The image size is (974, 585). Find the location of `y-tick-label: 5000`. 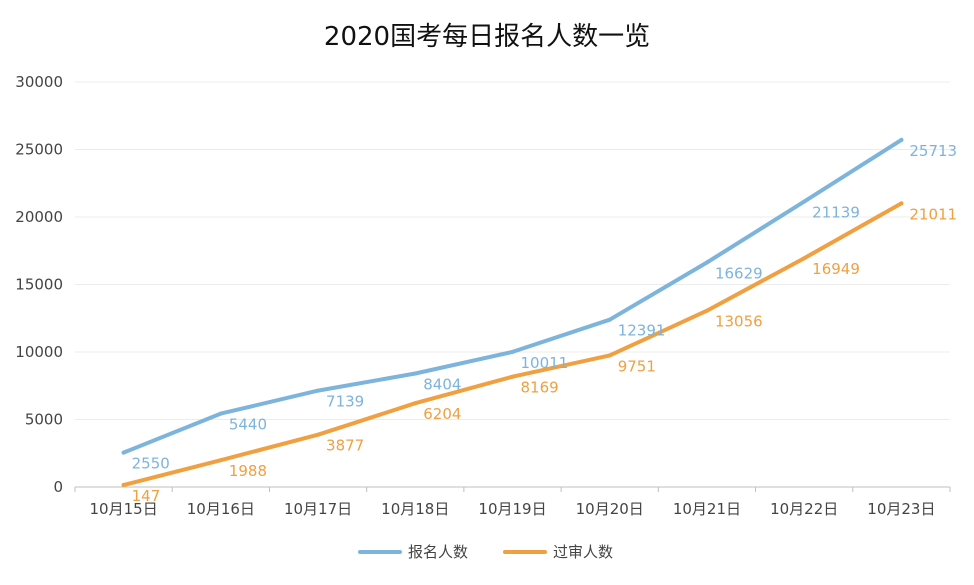

y-tick-label: 5000 is located at coordinates (44, 420).